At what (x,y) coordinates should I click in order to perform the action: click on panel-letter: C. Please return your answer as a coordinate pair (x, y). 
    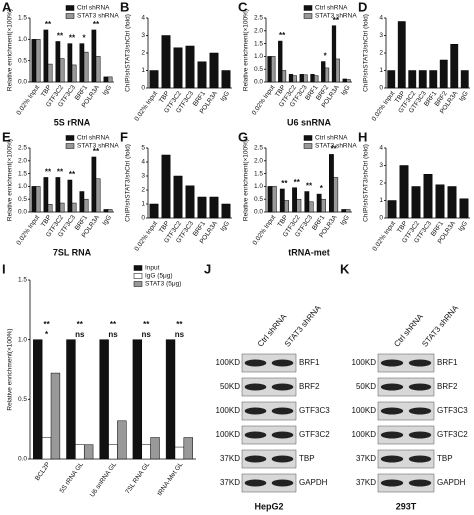
    Looking at the image, I should click on (243, 7).